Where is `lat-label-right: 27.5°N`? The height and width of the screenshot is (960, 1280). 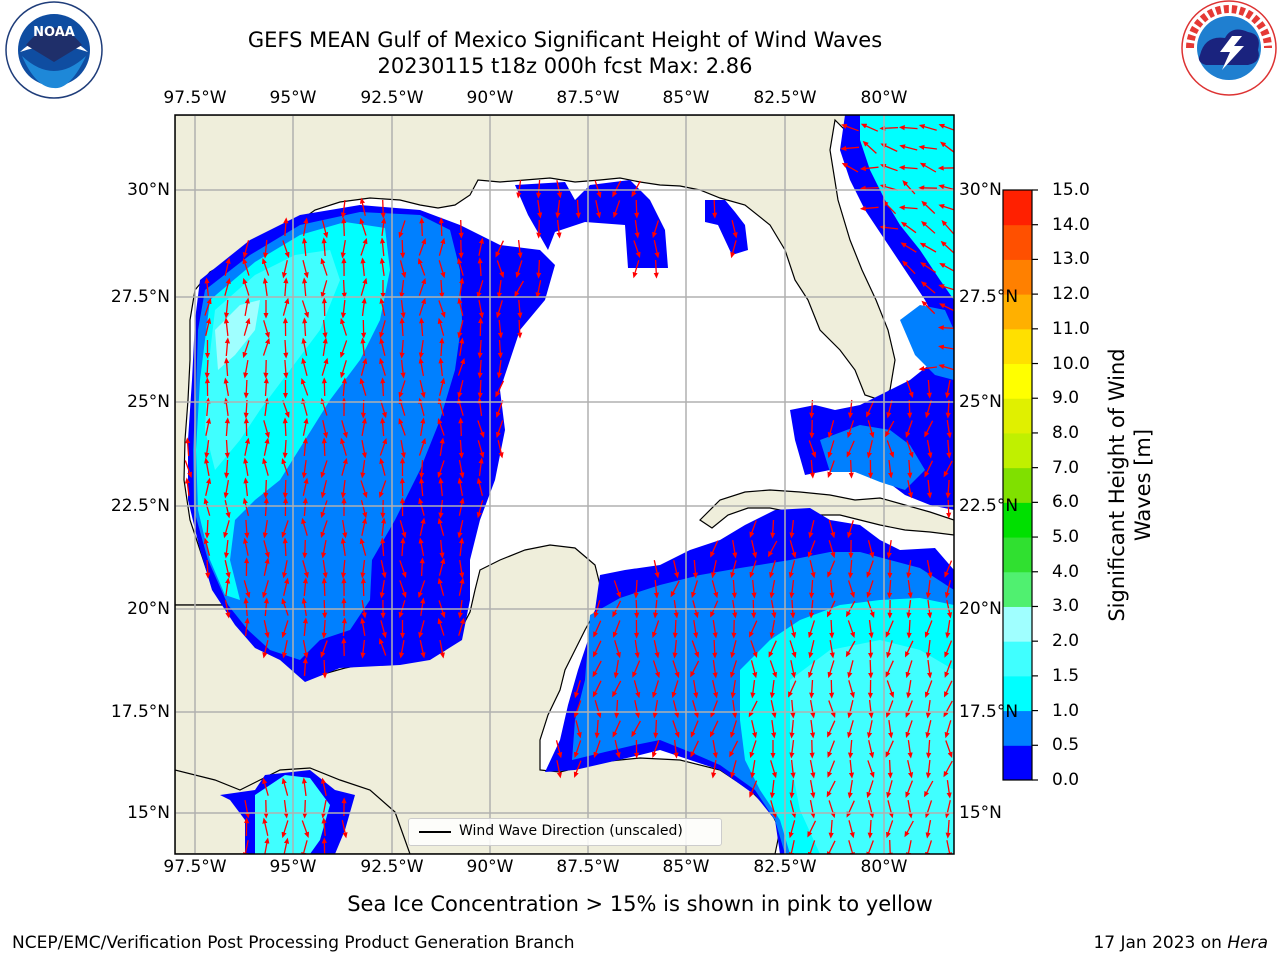
lat-label-right: 27.5°N is located at coordinates (989, 297).